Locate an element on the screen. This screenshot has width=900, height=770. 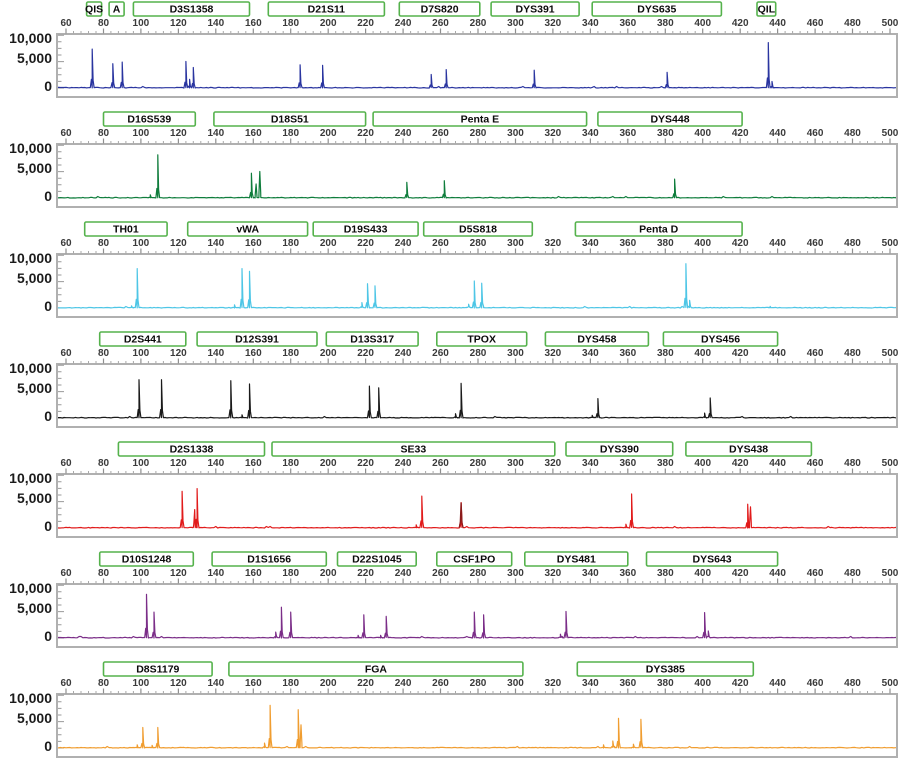
x-axis-label: 100 is located at coordinates (141, 243).